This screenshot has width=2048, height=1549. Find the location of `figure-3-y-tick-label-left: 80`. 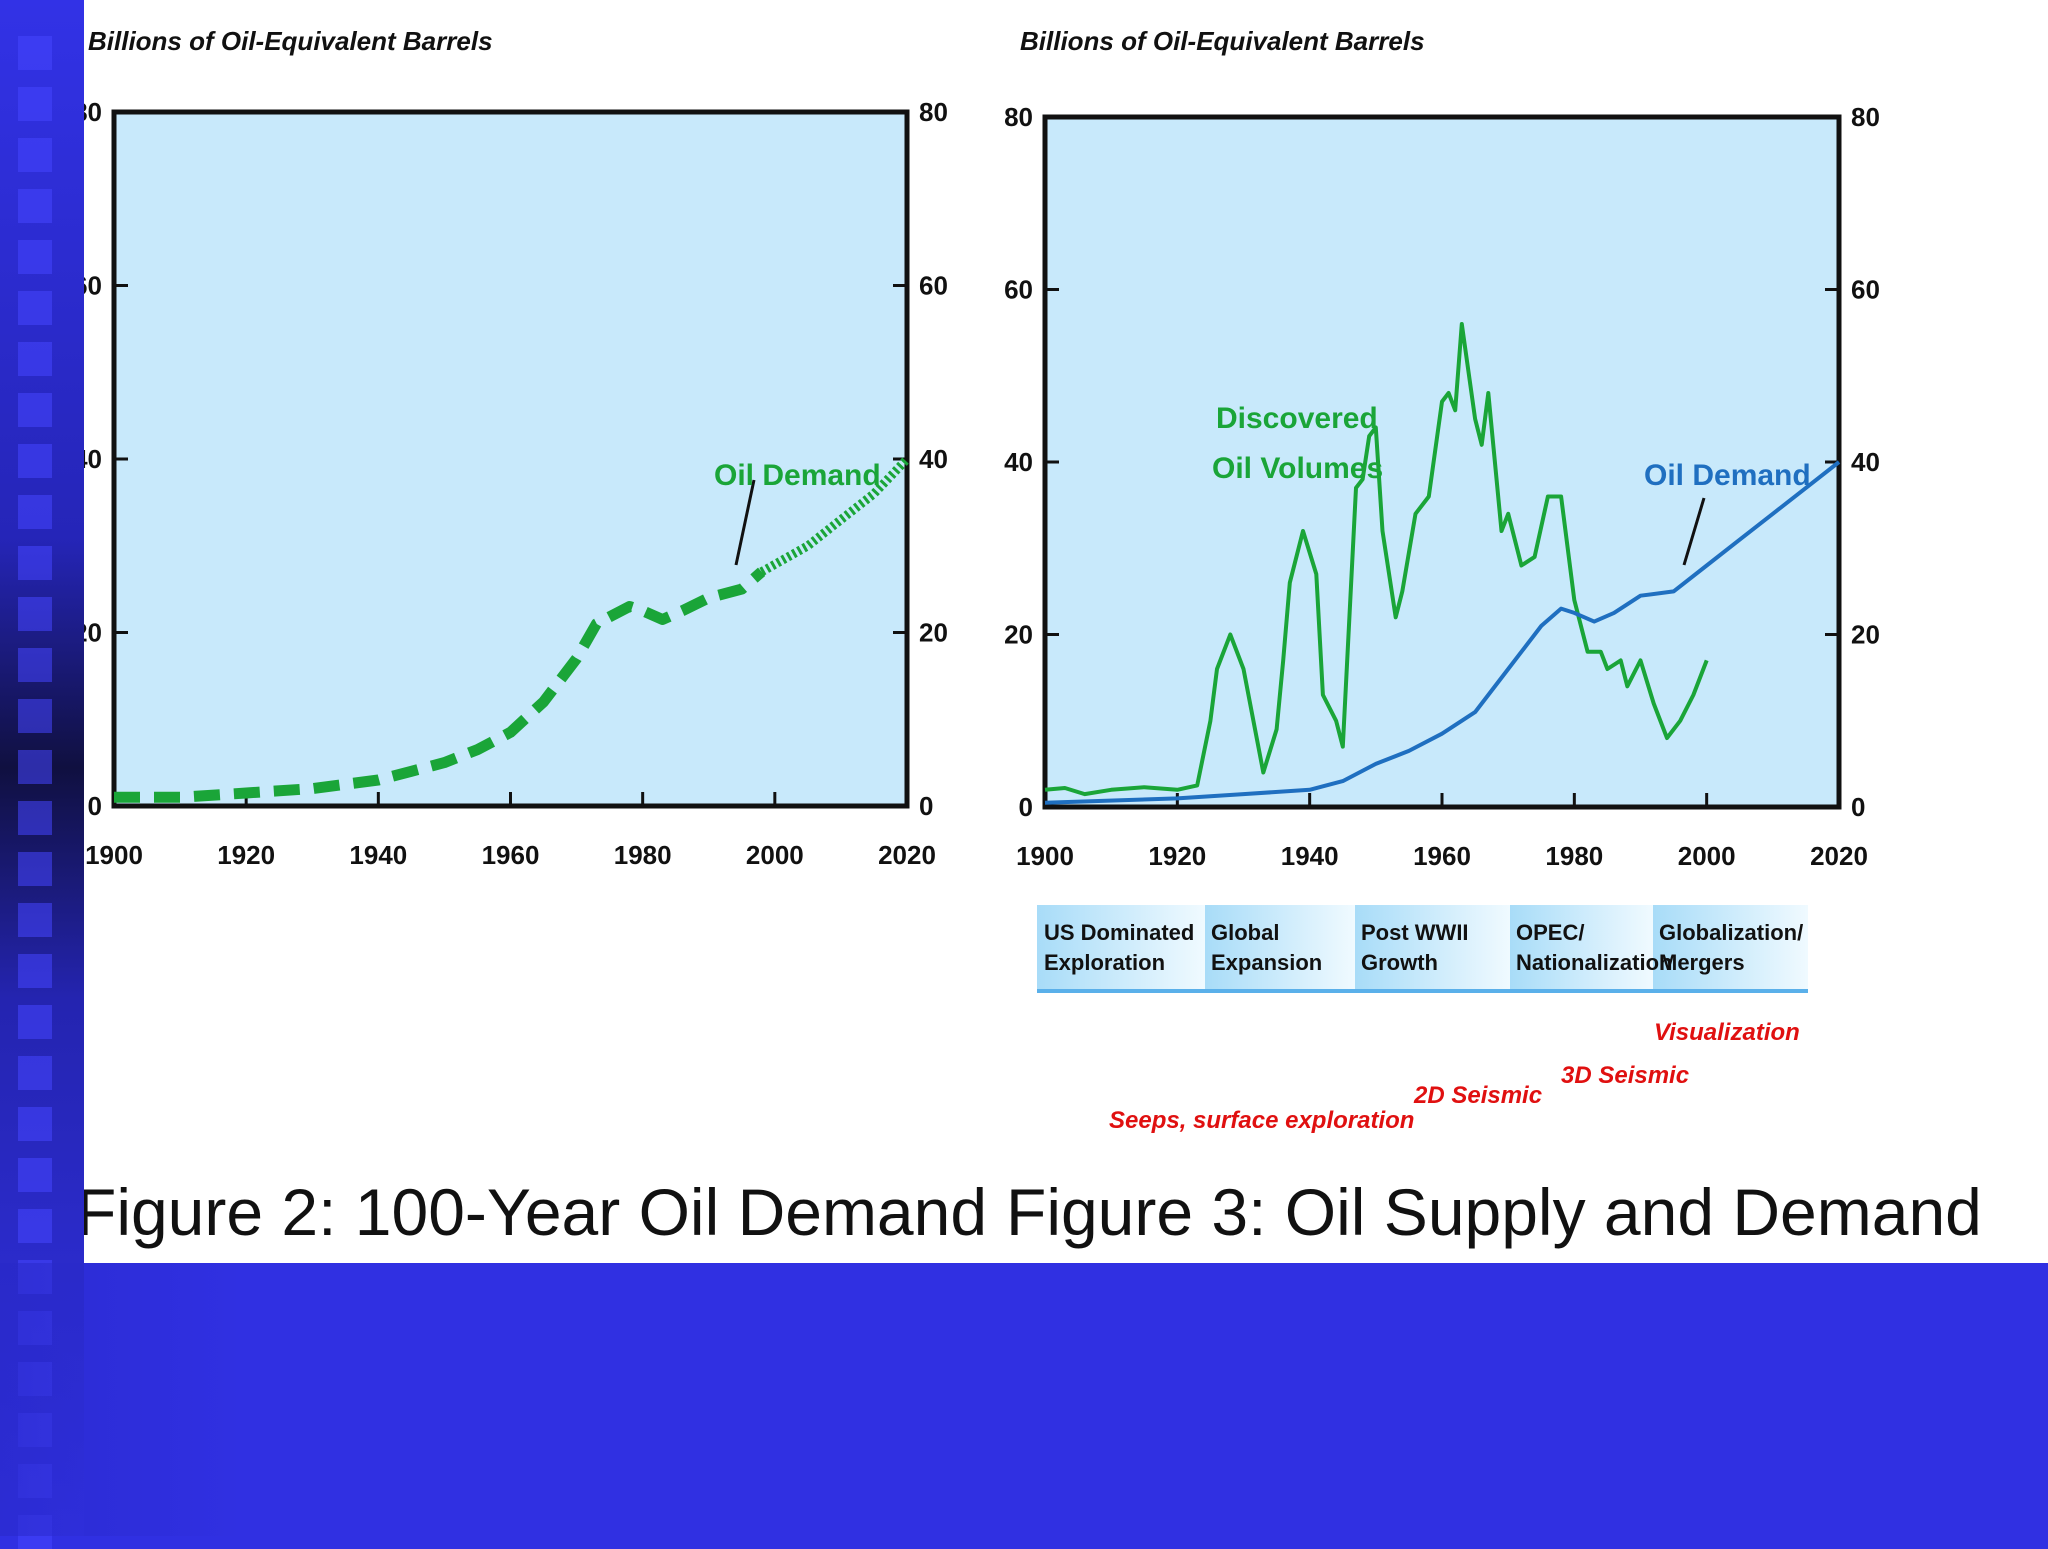

figure-3-y-tick-label-left: 80 is located at coordinates (1018, 117).